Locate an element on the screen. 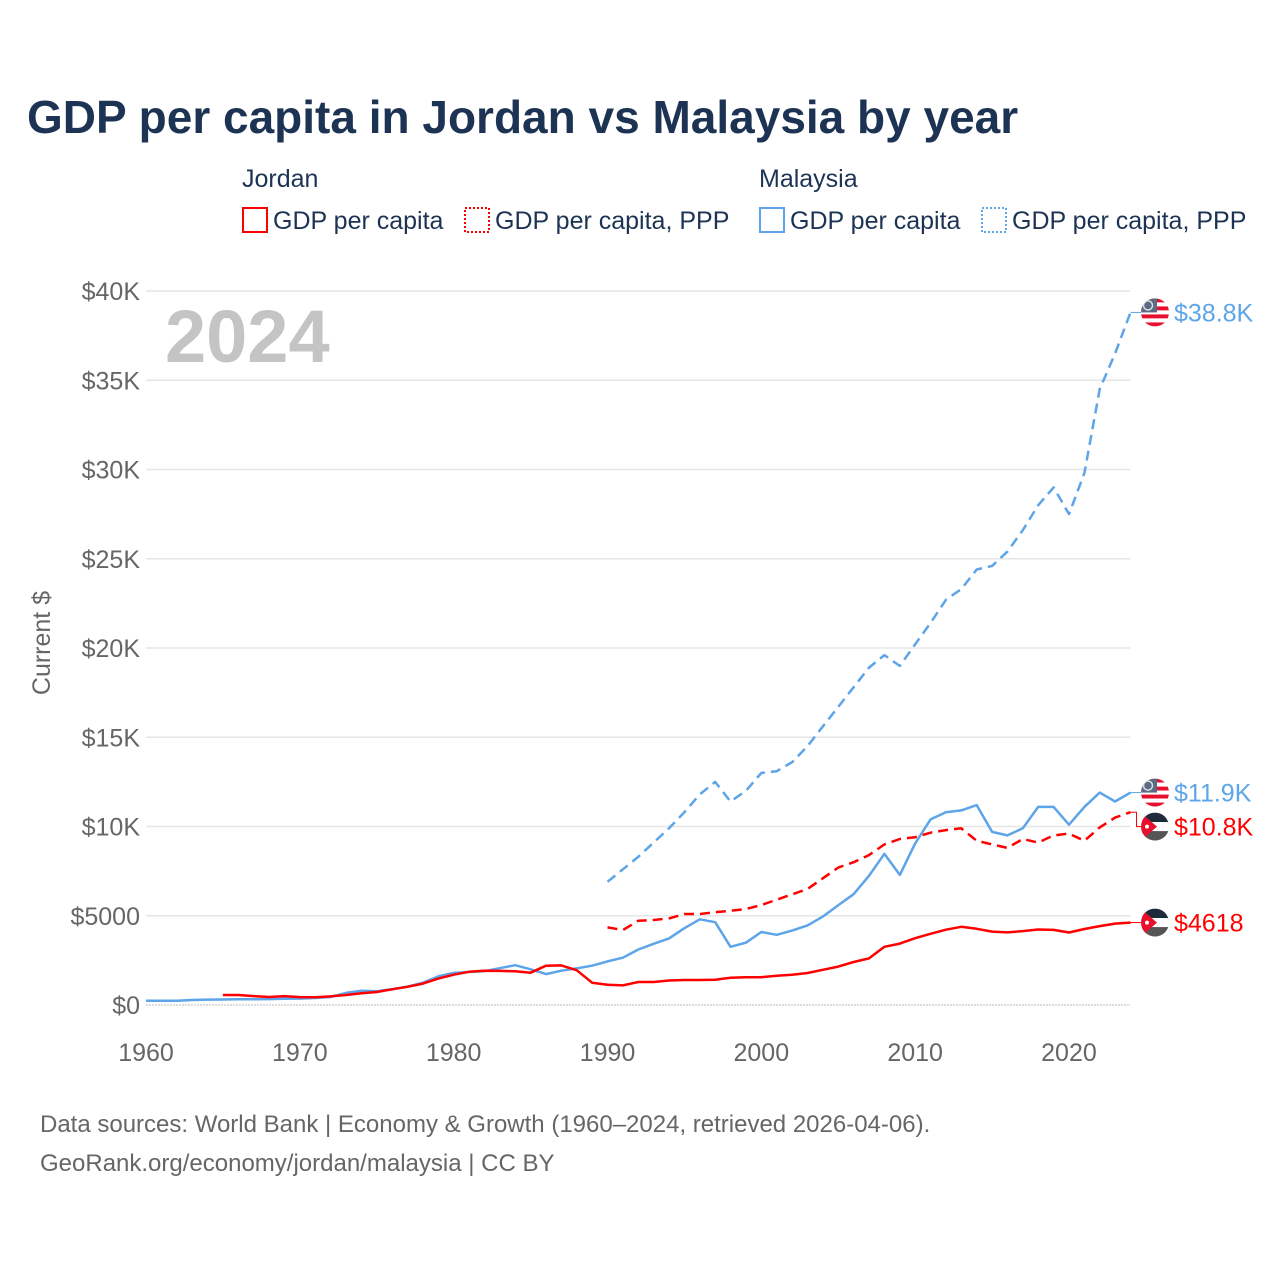 The image size is (1280, 1285). end-labels: $38.8K $11.9K $10.8K $4618 is located at coordinates (1192, 618).